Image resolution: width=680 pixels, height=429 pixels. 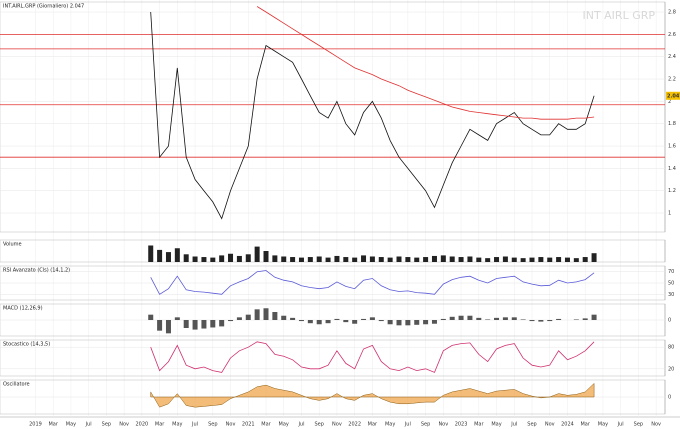 What do you see at coordinates (669, 102) in the screenshot?
I see `y-tick-label: 2` at bounding box center [669, 102].